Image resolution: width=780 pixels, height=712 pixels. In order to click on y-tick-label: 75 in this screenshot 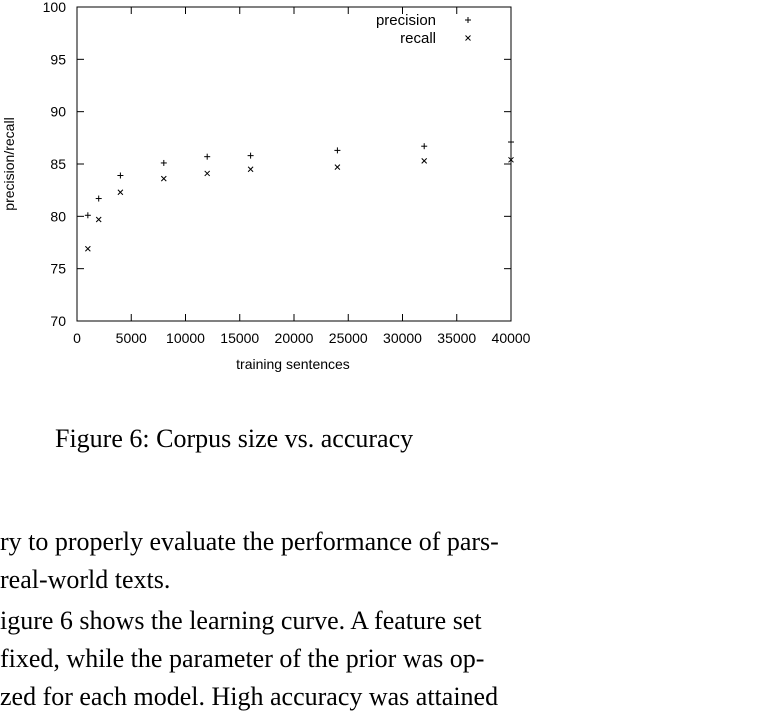, I will do `click(58, 269)`.